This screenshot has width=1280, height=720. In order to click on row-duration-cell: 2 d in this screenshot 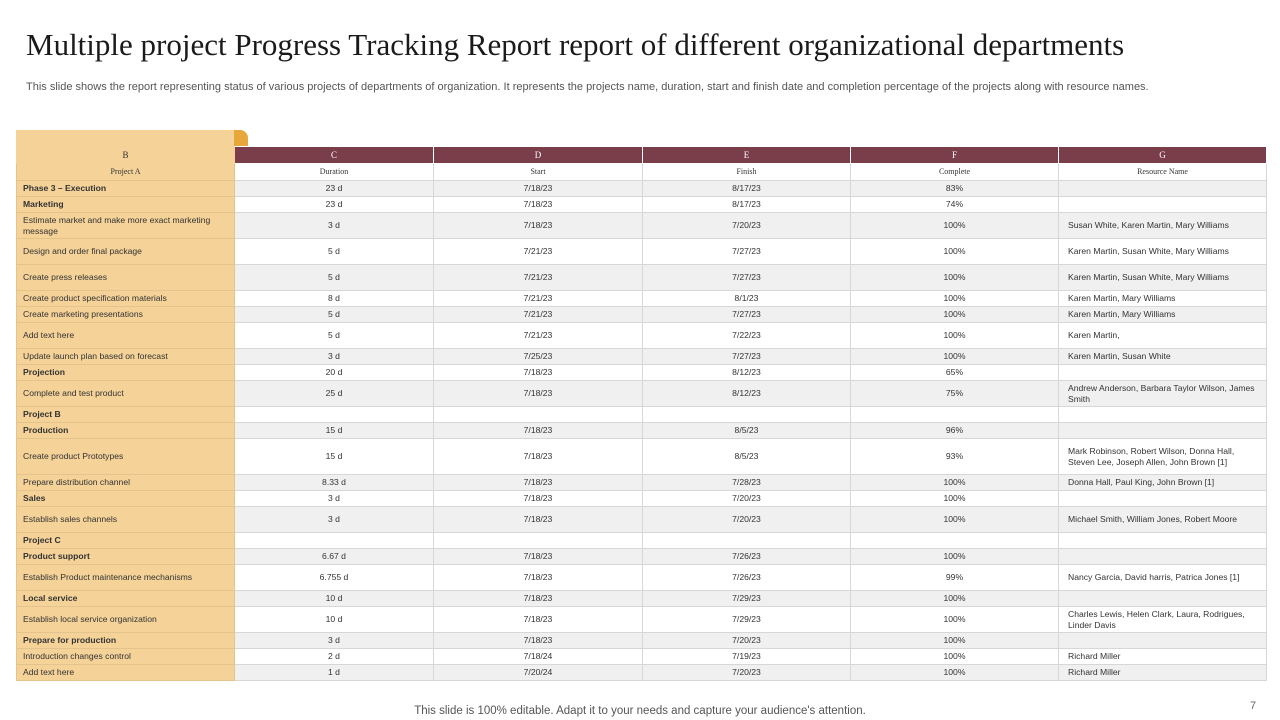, I will do `click(334, 656)`.